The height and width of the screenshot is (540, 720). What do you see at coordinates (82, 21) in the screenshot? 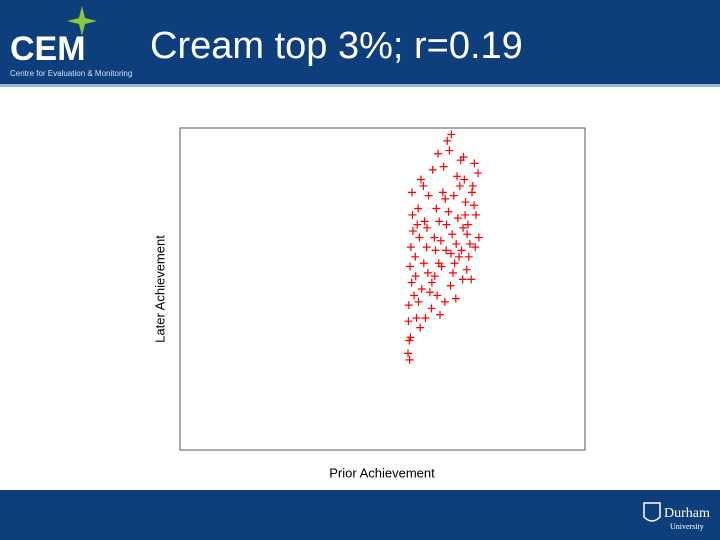
I see `logo-star` at bounding box center [82, 21].